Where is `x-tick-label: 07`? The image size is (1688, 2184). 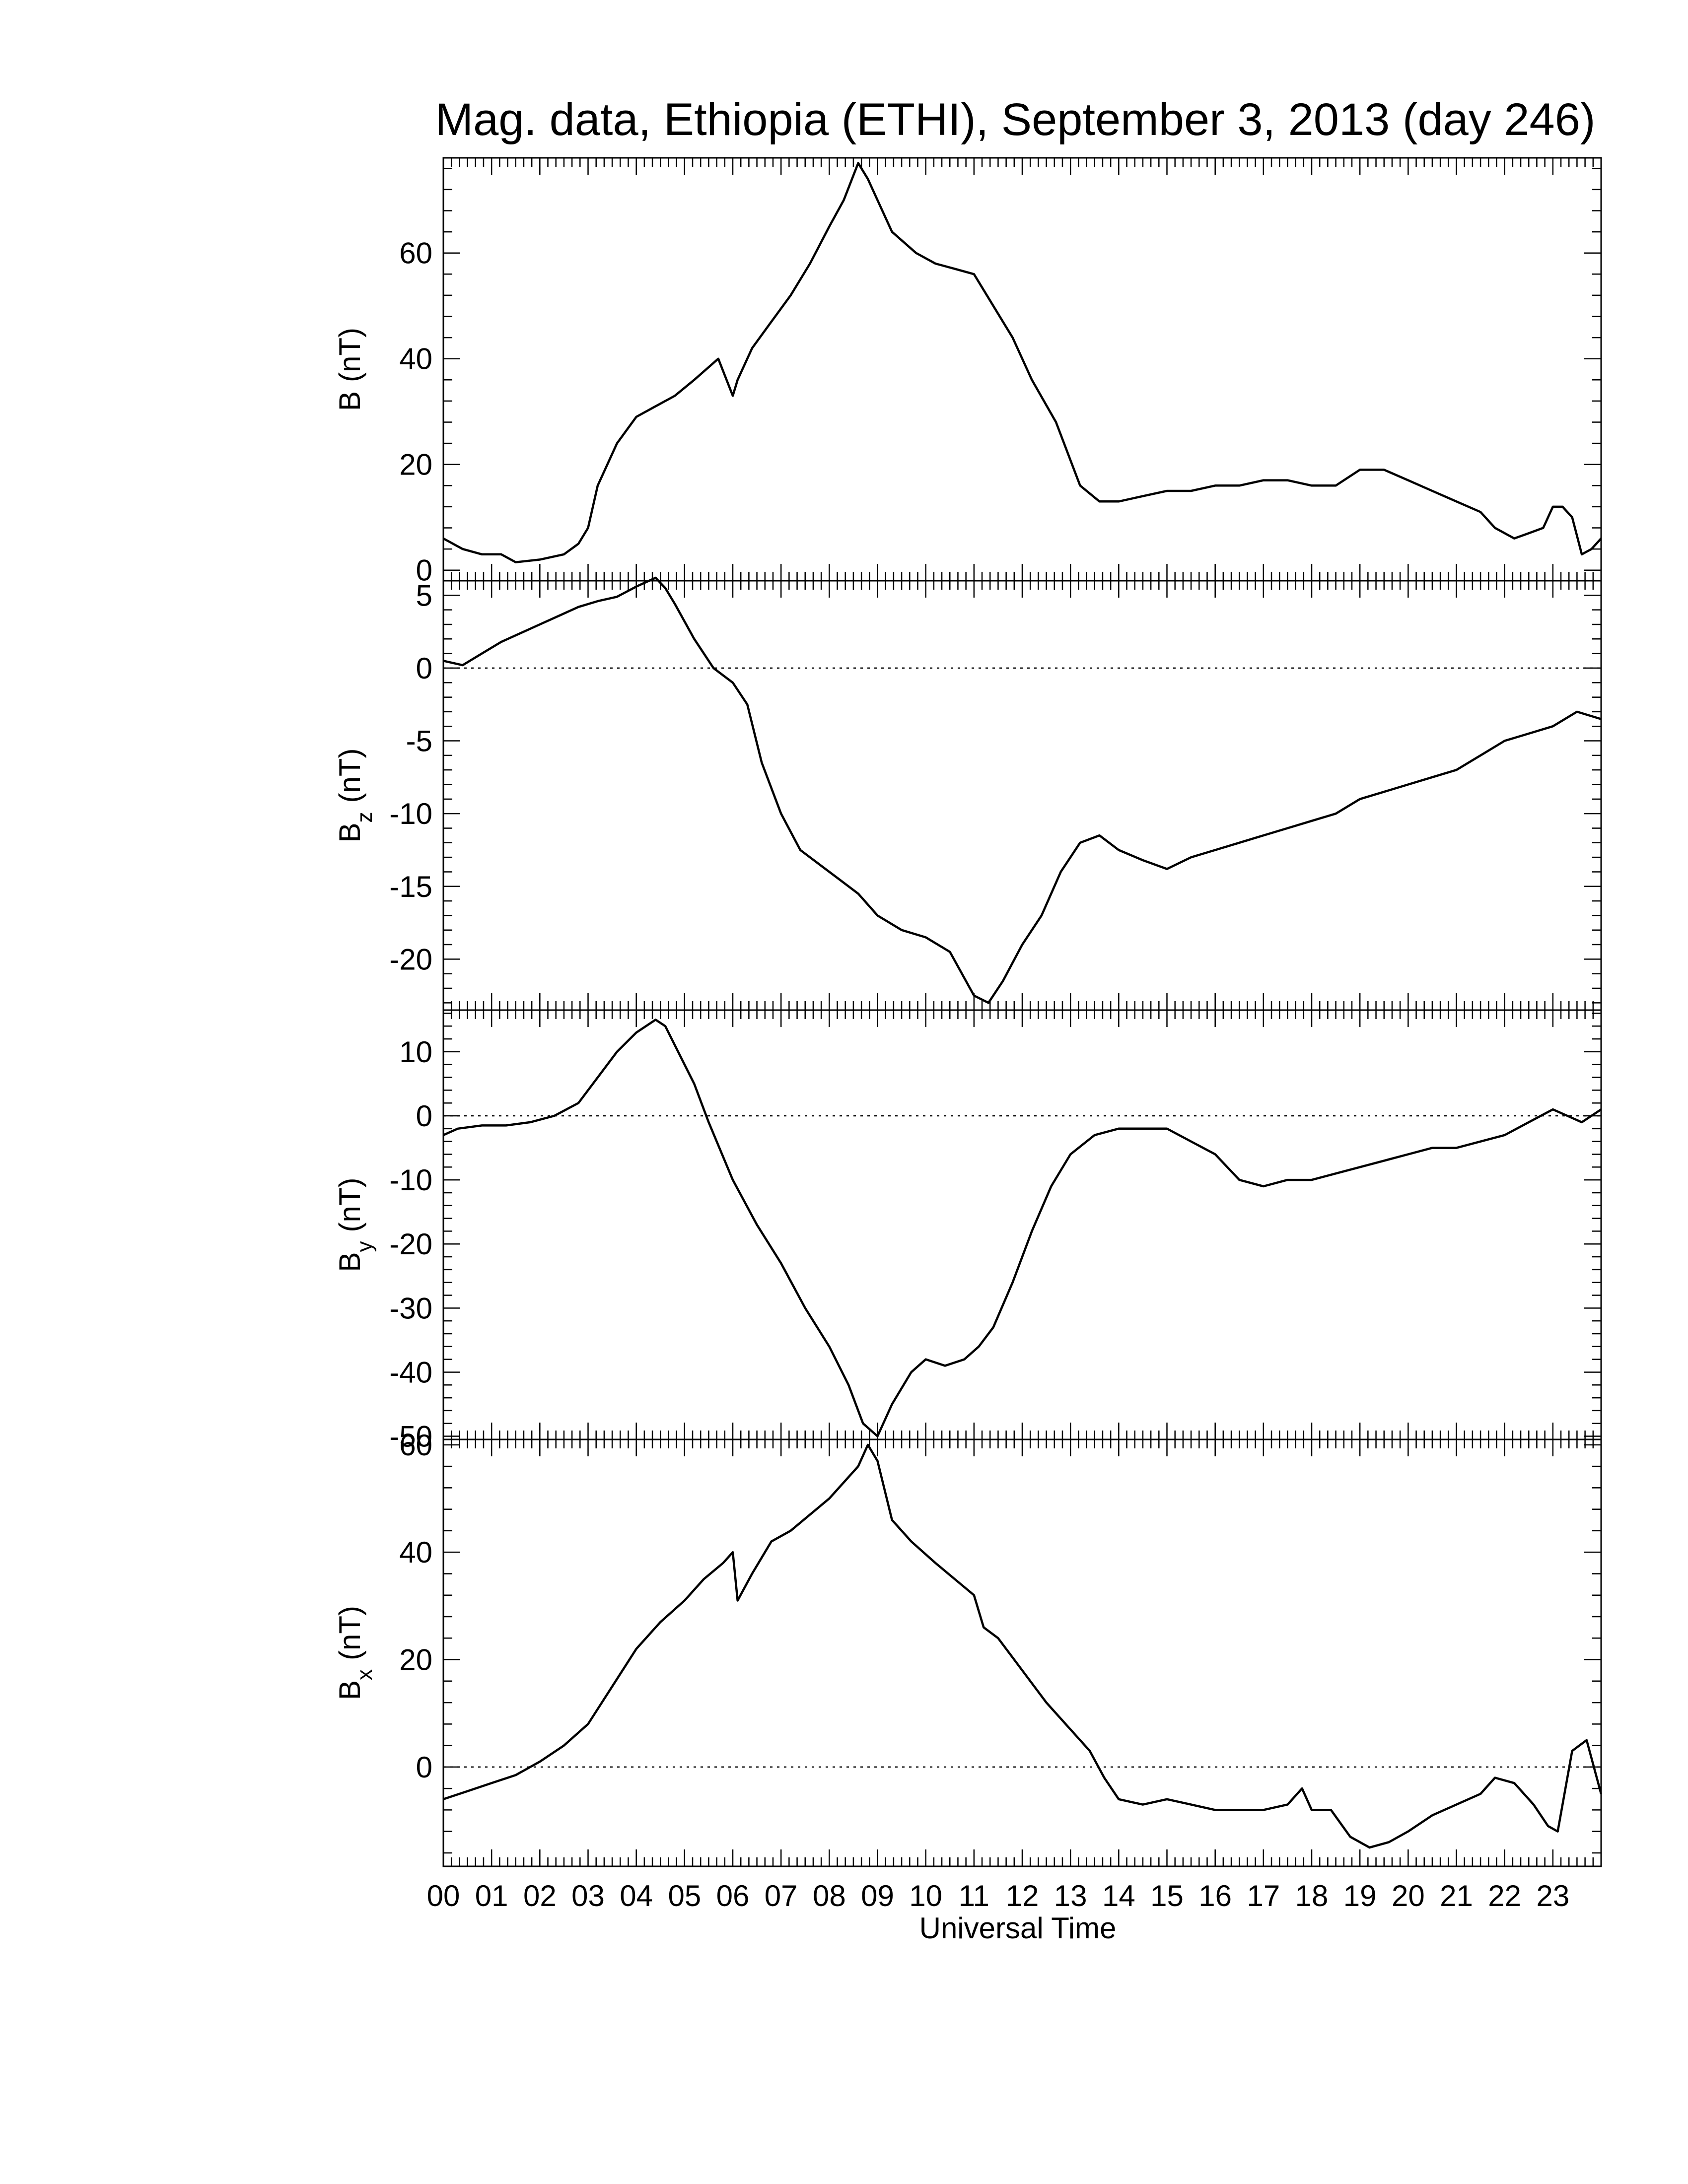
x-tick-label: 07 is located at coordinates (781, 1895).